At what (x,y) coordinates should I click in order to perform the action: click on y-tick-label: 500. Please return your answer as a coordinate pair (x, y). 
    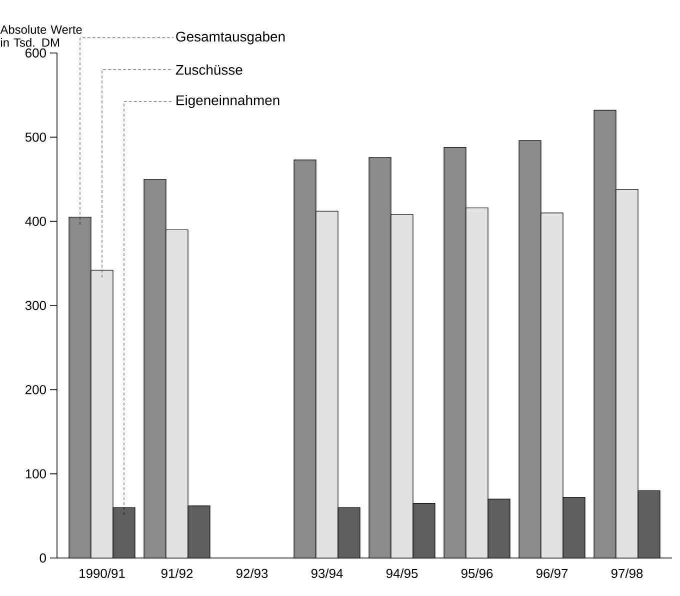
    Looking at the image, I should click on (35, 137).